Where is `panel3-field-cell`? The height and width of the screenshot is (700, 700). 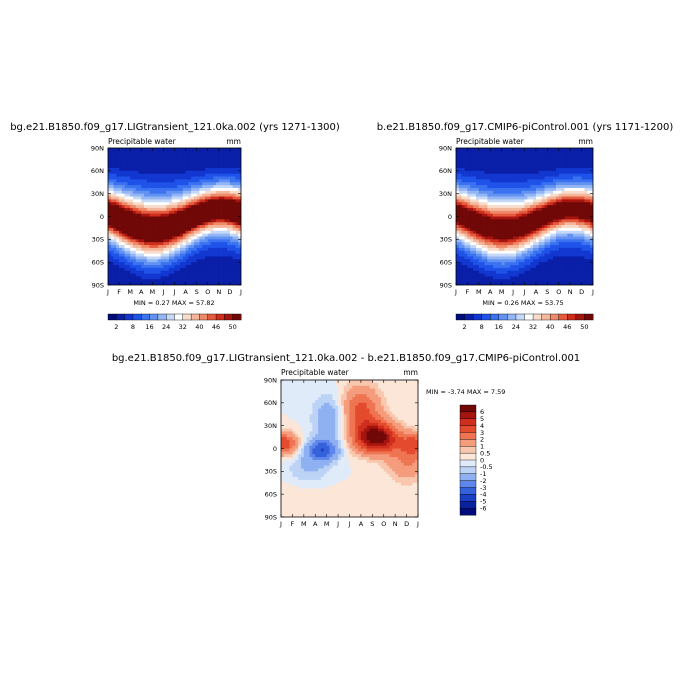
panel3-field-cell is located at coordinates (291, 453).